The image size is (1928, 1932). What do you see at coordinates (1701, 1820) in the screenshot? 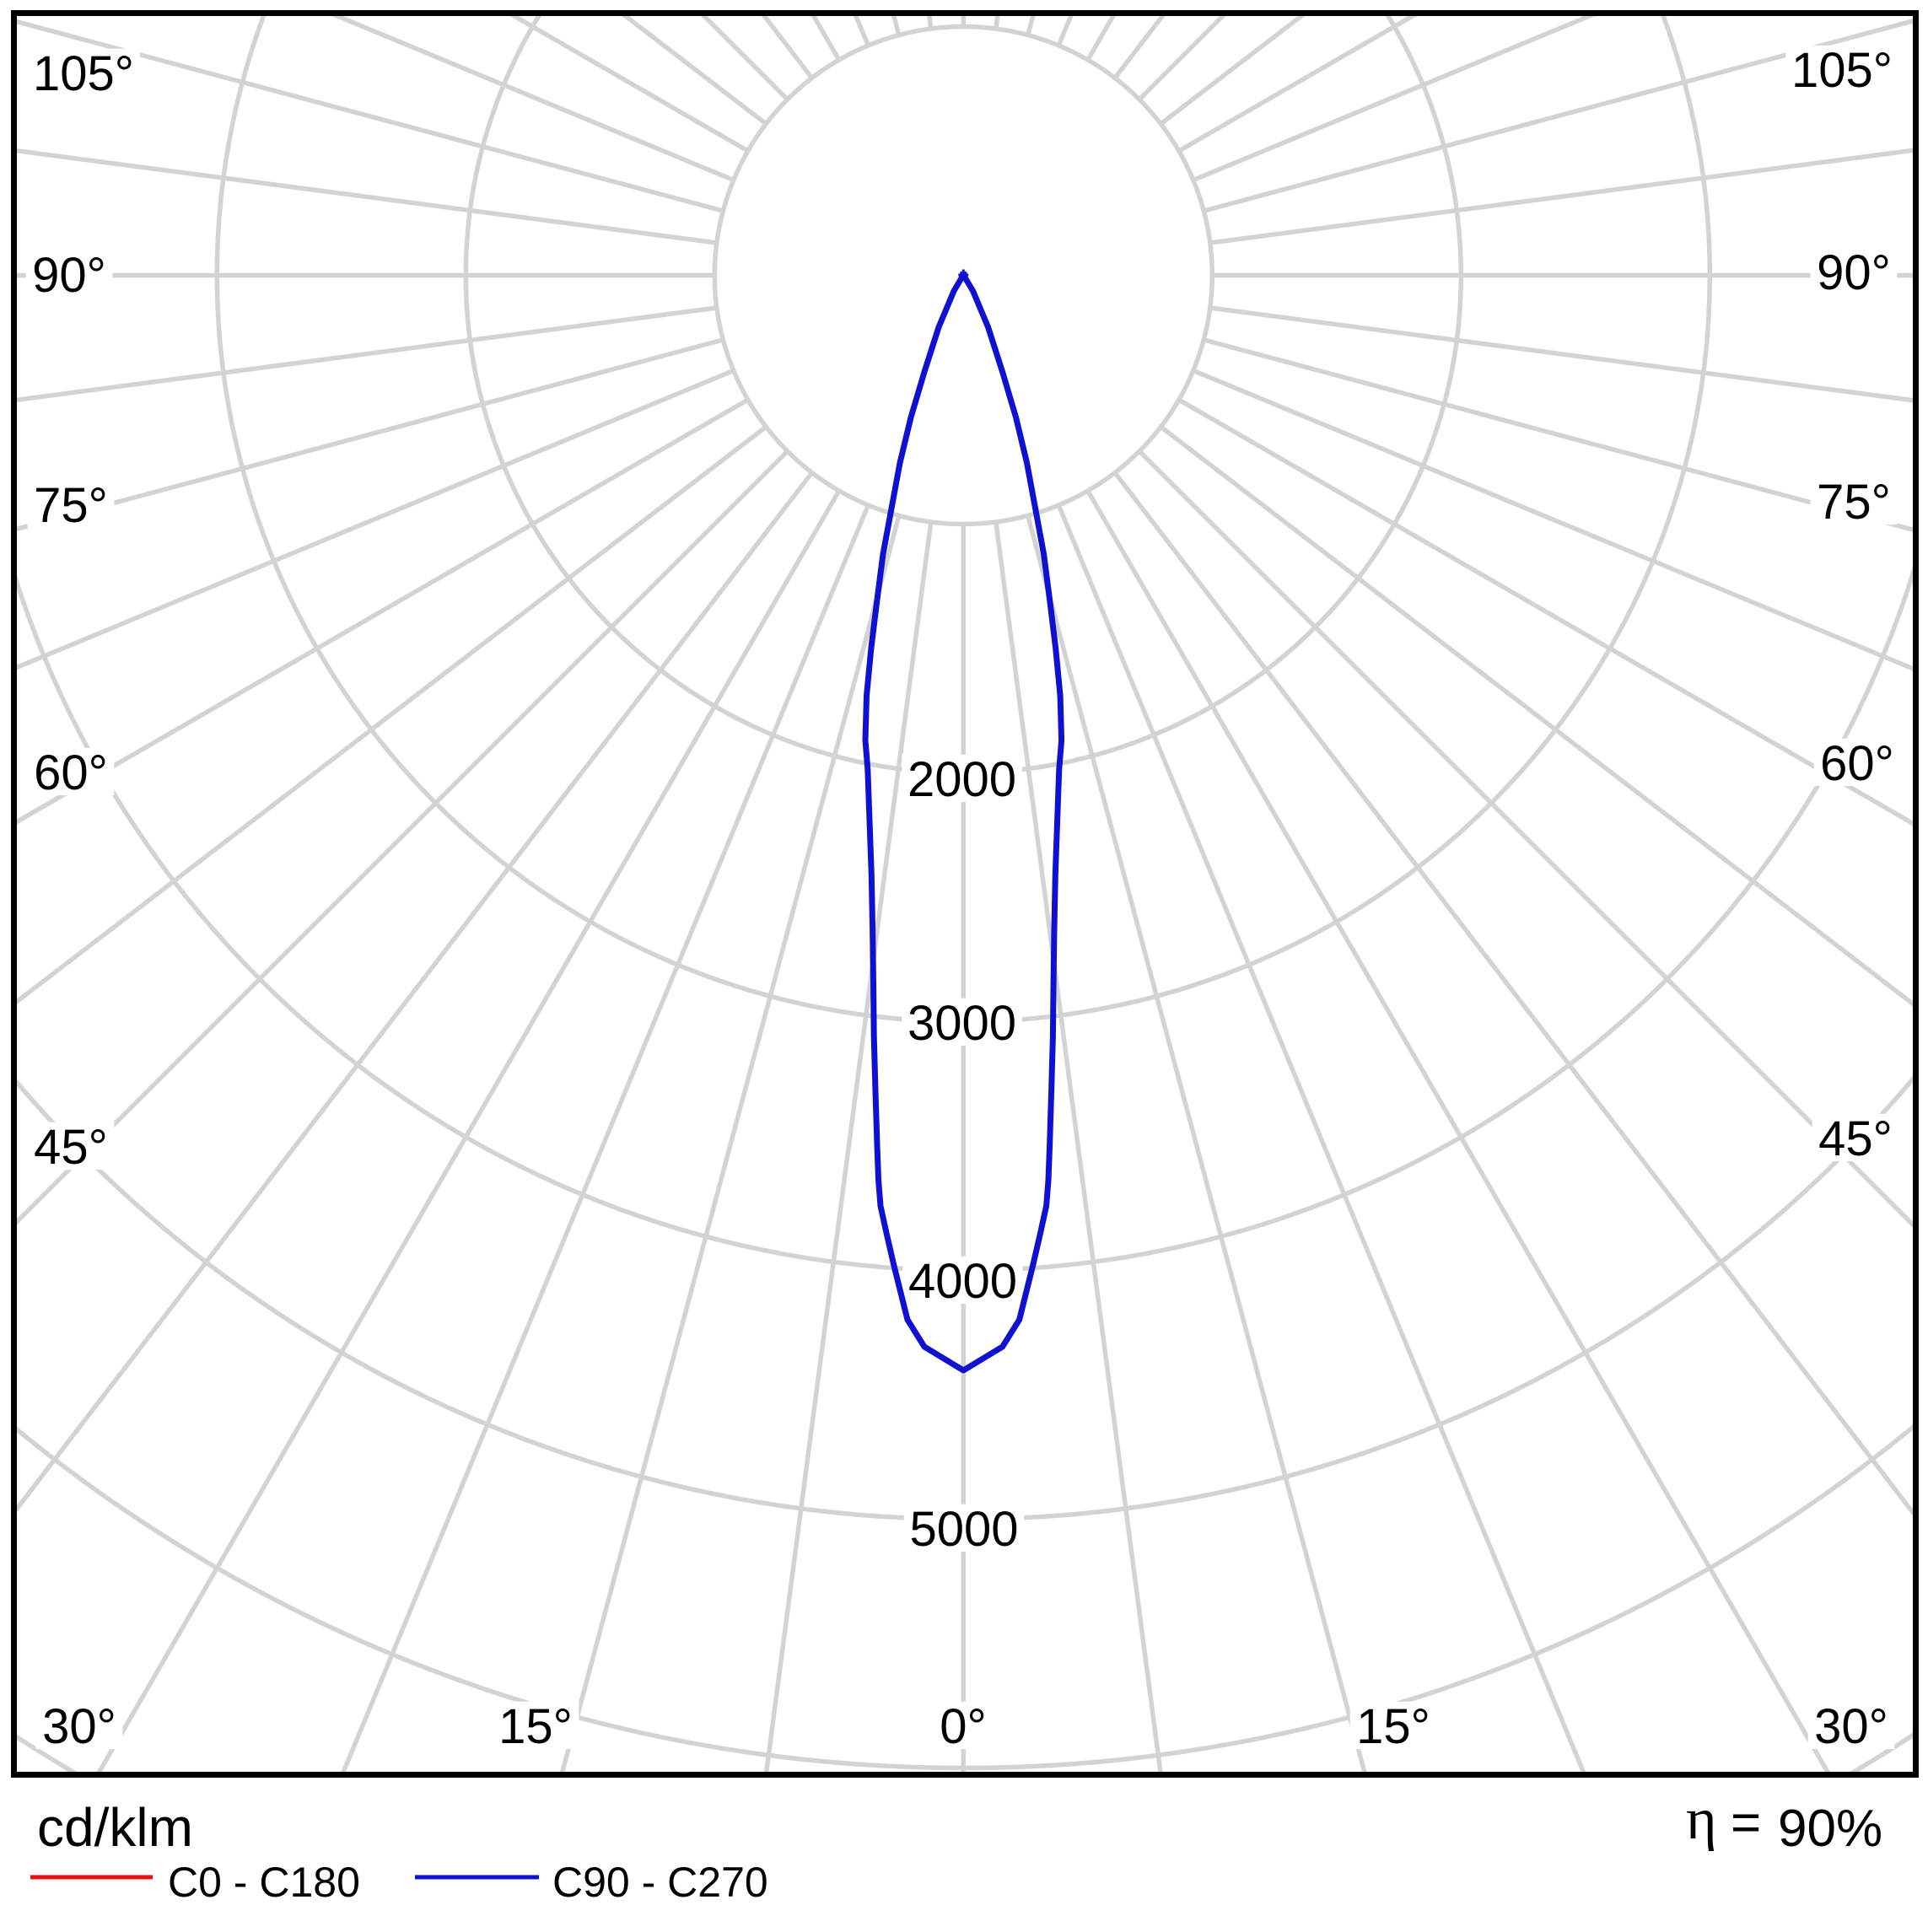
I see `svg-text: η` at bounding box center [1701, 1820].